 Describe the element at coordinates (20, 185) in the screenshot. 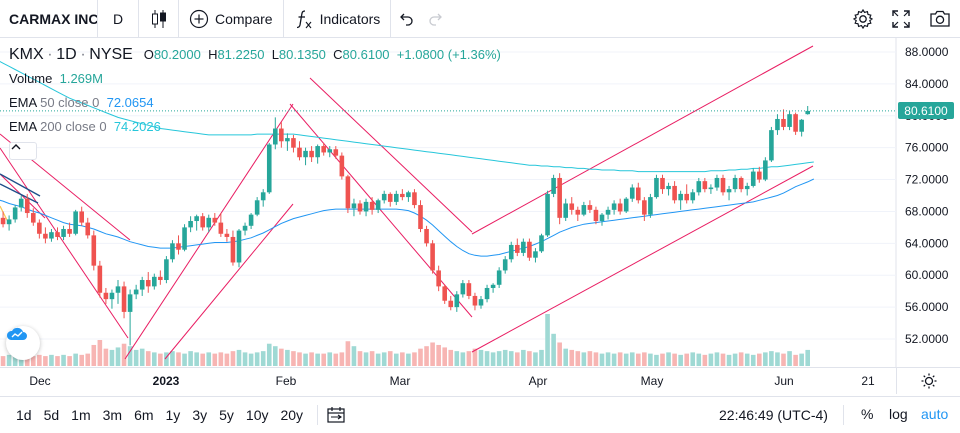

I see `trend-line-blue` at that location.